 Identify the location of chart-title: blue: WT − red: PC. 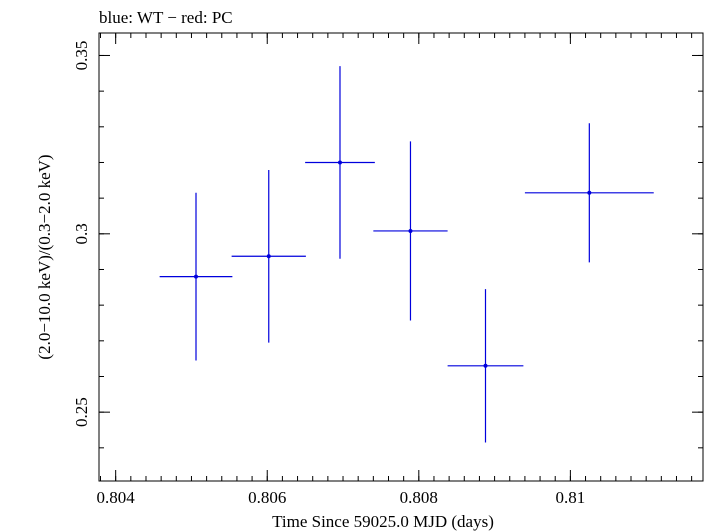
(166, 17).